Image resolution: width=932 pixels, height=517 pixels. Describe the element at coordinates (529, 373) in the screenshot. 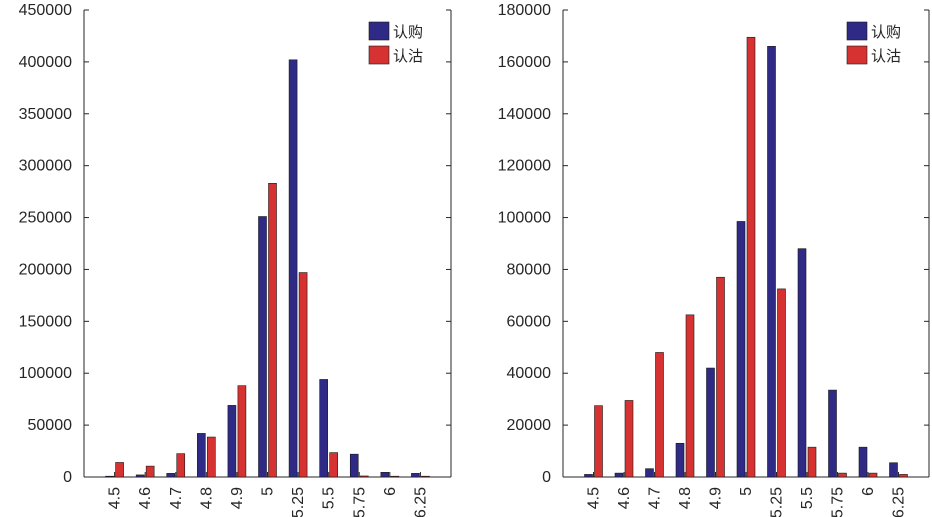

I see `y-tick-label: 40000` at that location.